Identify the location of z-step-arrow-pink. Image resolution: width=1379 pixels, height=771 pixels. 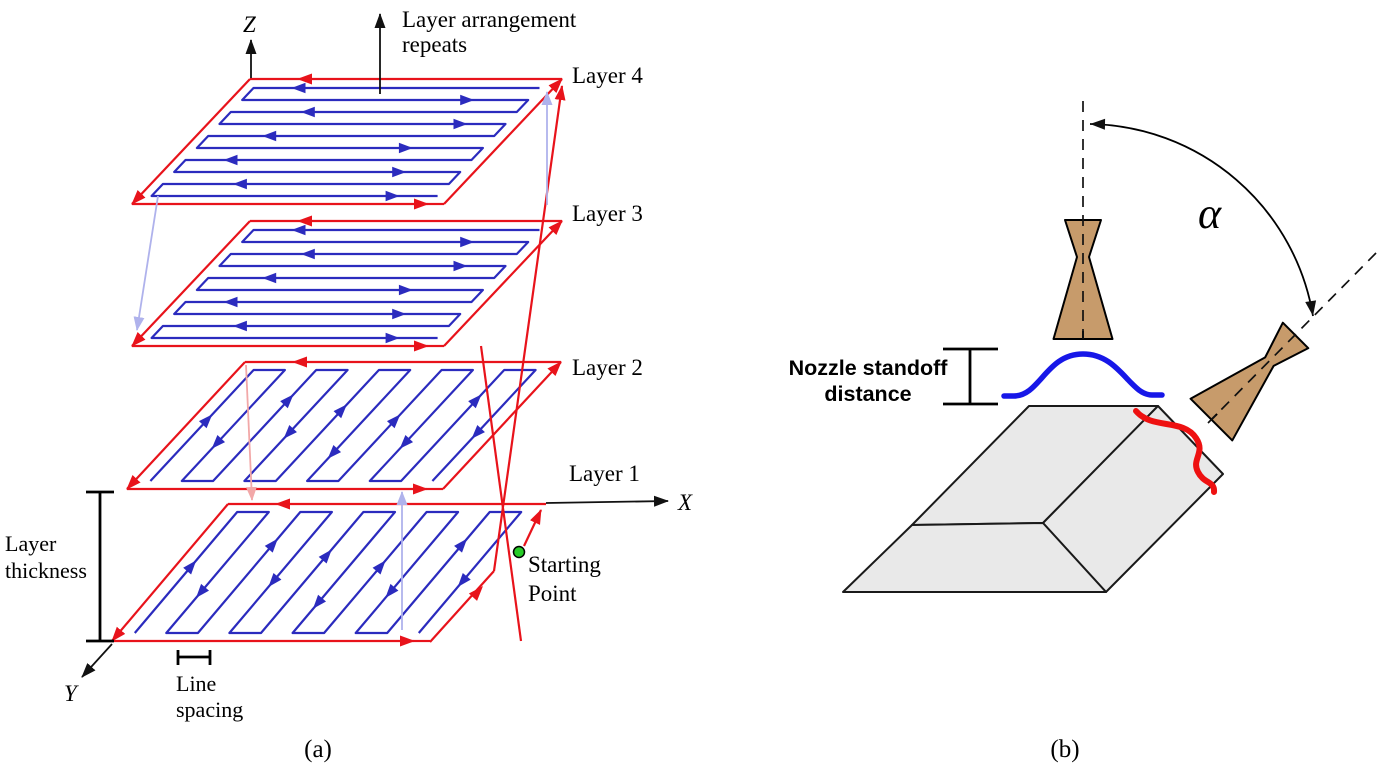
(251, 432).